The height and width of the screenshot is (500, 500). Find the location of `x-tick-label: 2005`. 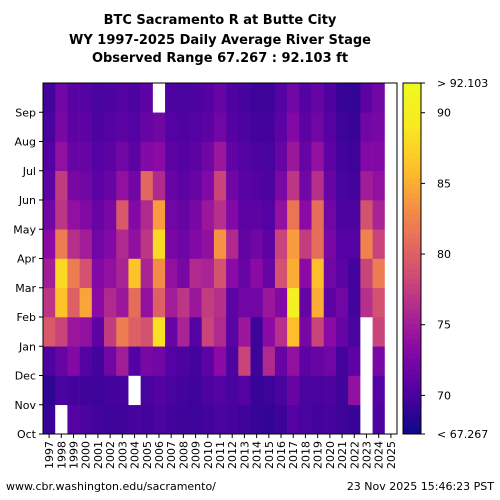

x-tick-label: 2005 is located at coordinates (147, 455).